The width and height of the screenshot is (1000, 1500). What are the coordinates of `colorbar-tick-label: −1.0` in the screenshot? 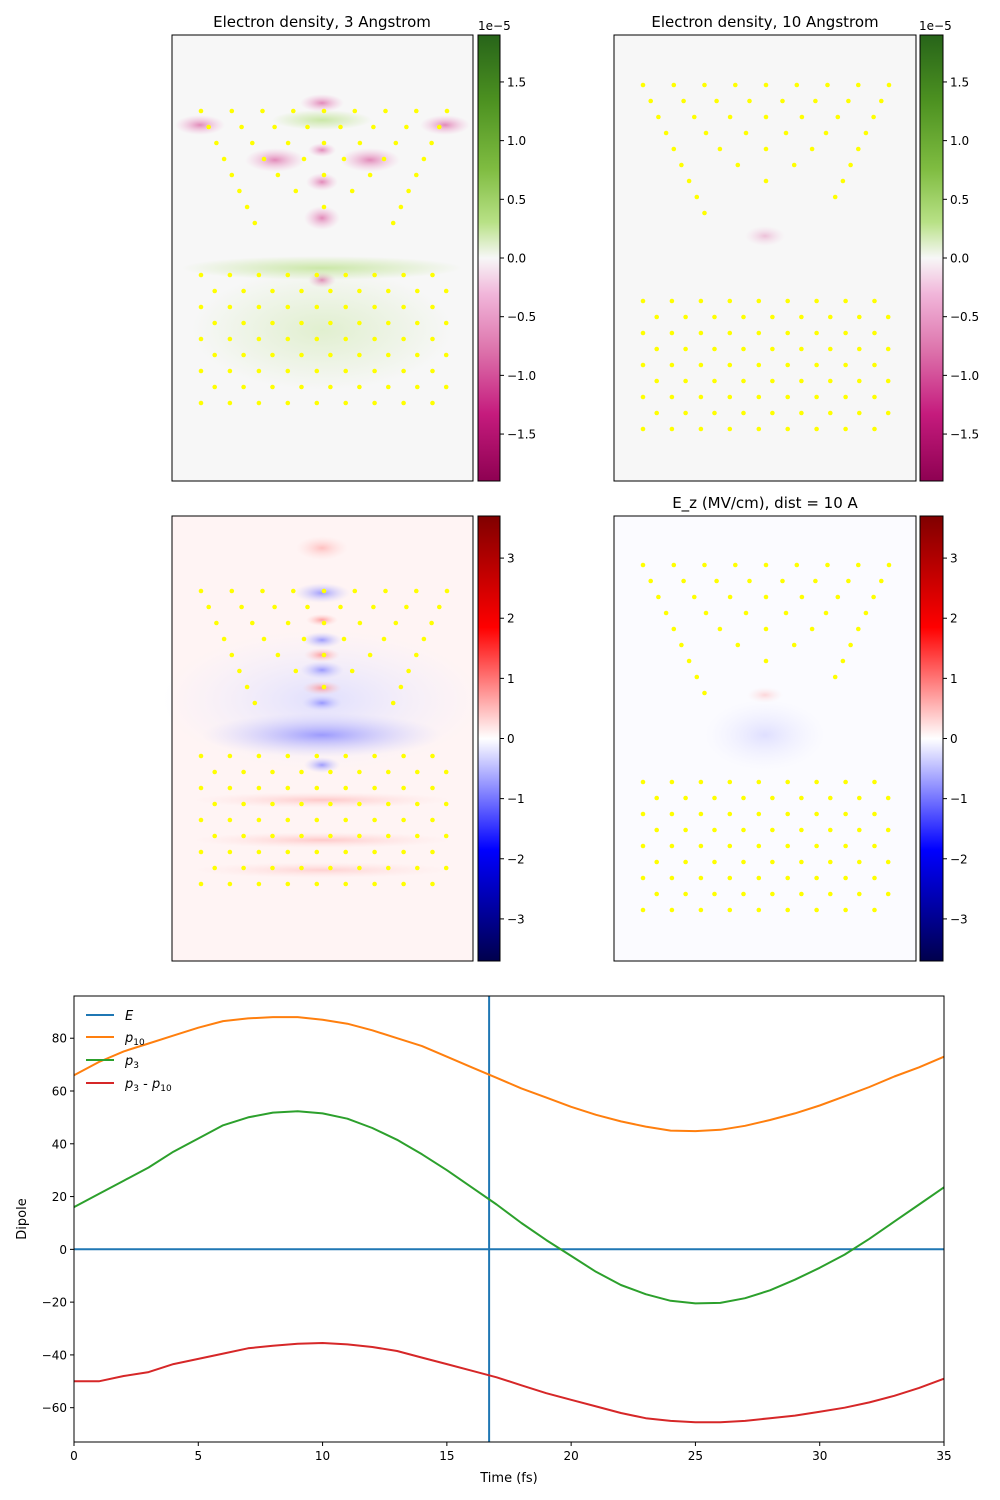 It's located at (521, 376).